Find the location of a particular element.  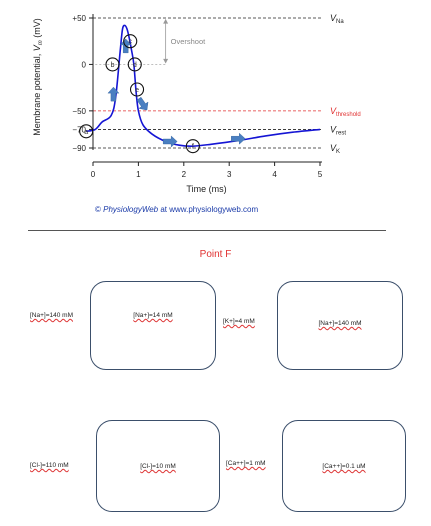

point-label-f: f is located at coordinates (193, 147).